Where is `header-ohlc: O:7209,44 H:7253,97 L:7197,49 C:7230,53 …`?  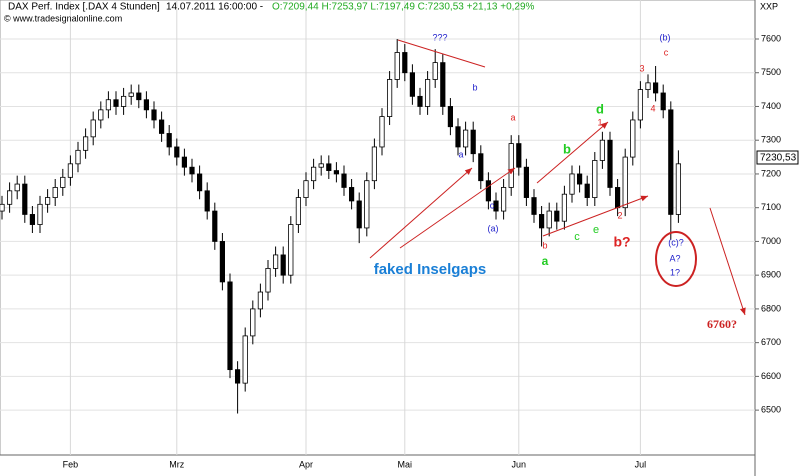 header-ohlc: O:7209,44 H:7253,97 L:7197,49 C:7230,53 … is located at coordinates (403, 7).